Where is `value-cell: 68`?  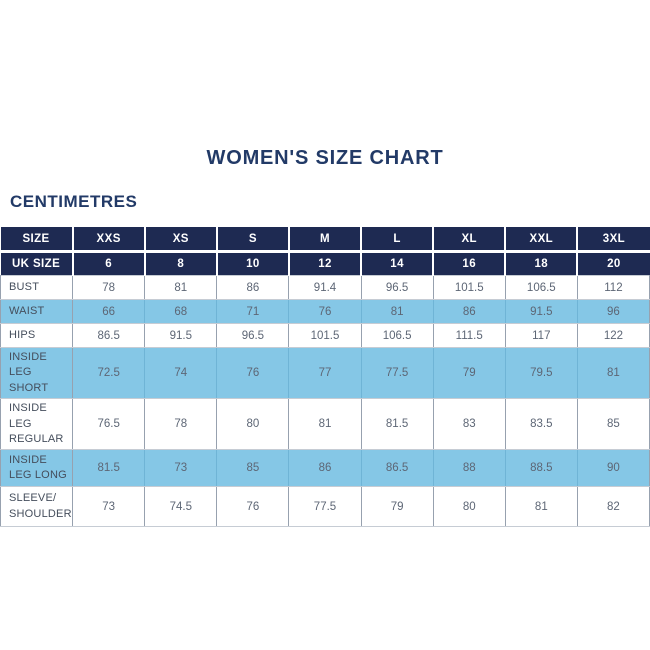
value-cell: 68 is located at coordinates (181, 311).